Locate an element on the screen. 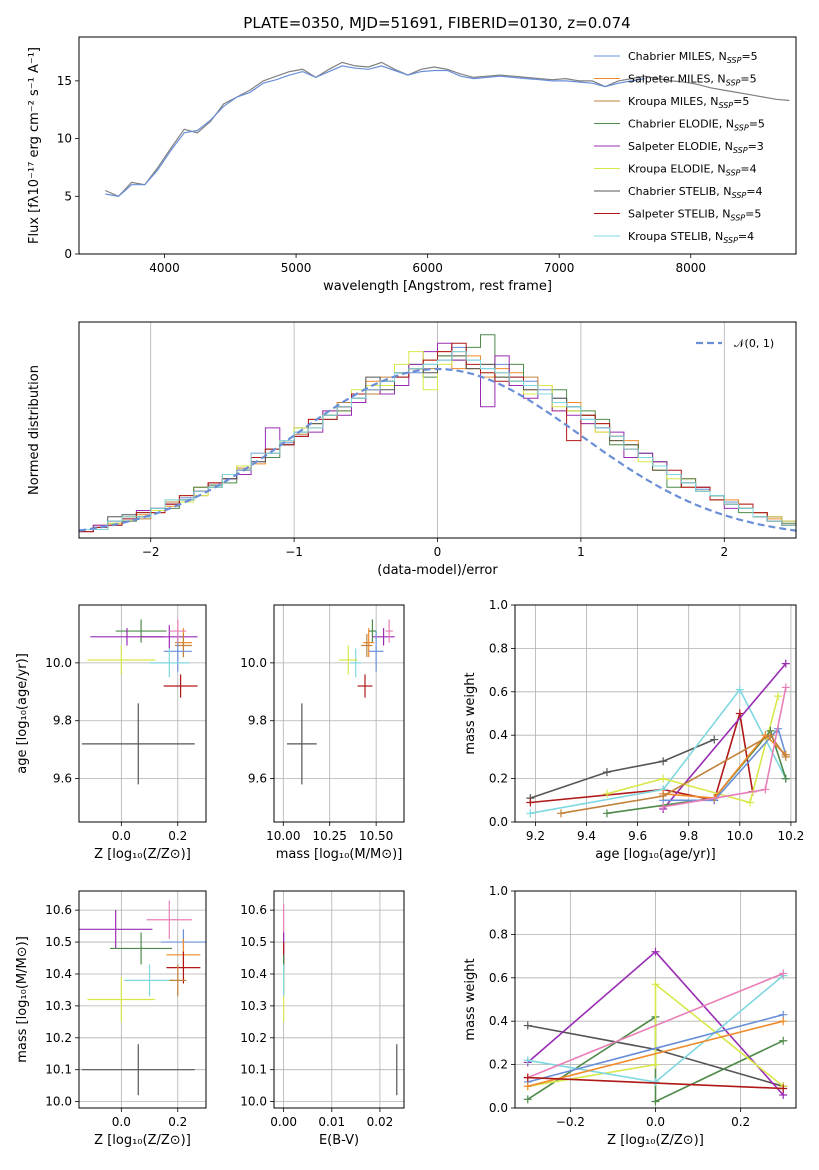 Image resolution: width=819 pixels, height=1170 pixels. y-tick-label: 10.6 is located at coordinates (253, 910).